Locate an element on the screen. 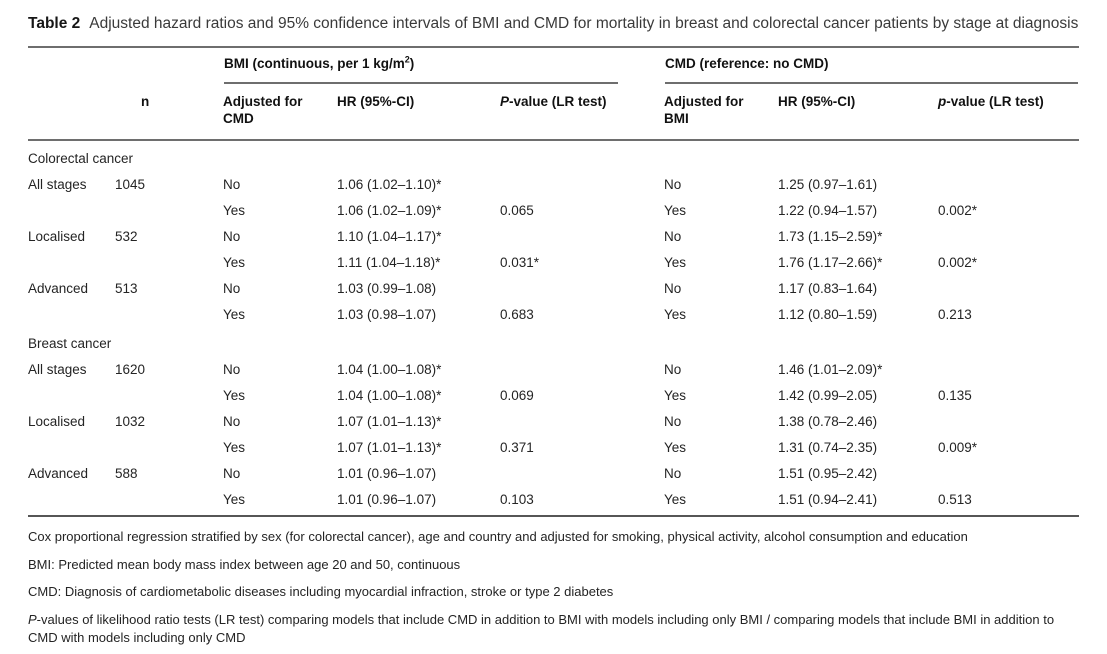 Image resolution: width=1107 pixels, height=654 pixels. cell-p-cmd: 0.009* is located at coordinates (958, 448).